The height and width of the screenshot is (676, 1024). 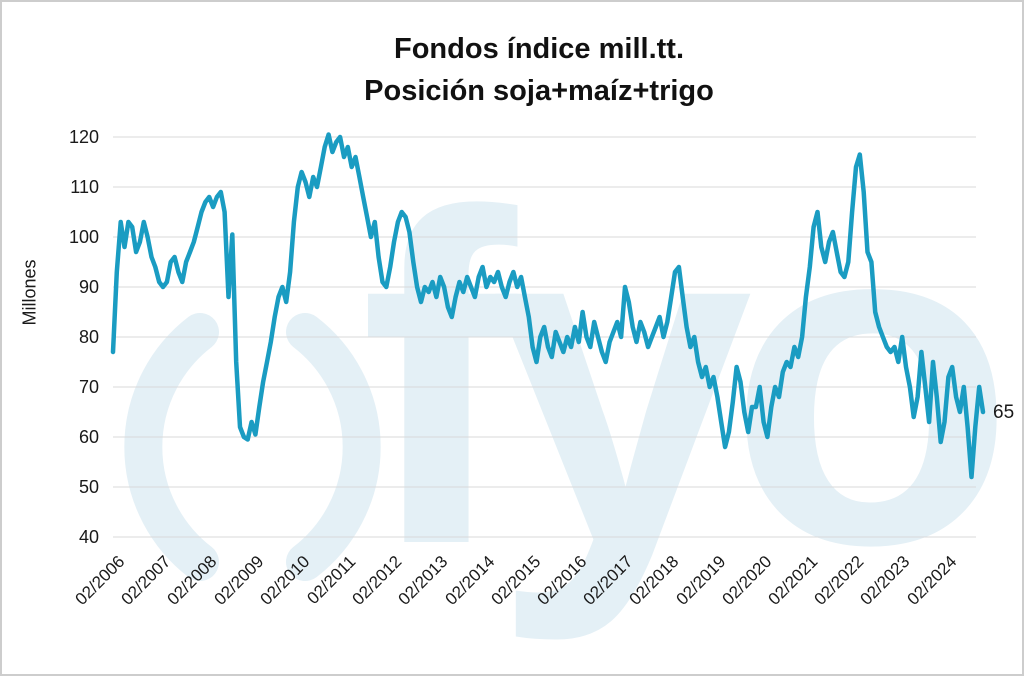 What do you see at coordinates (171, 447) in the screenshot?
I see `watermark-open-paren` at bounding box center [171, 447].